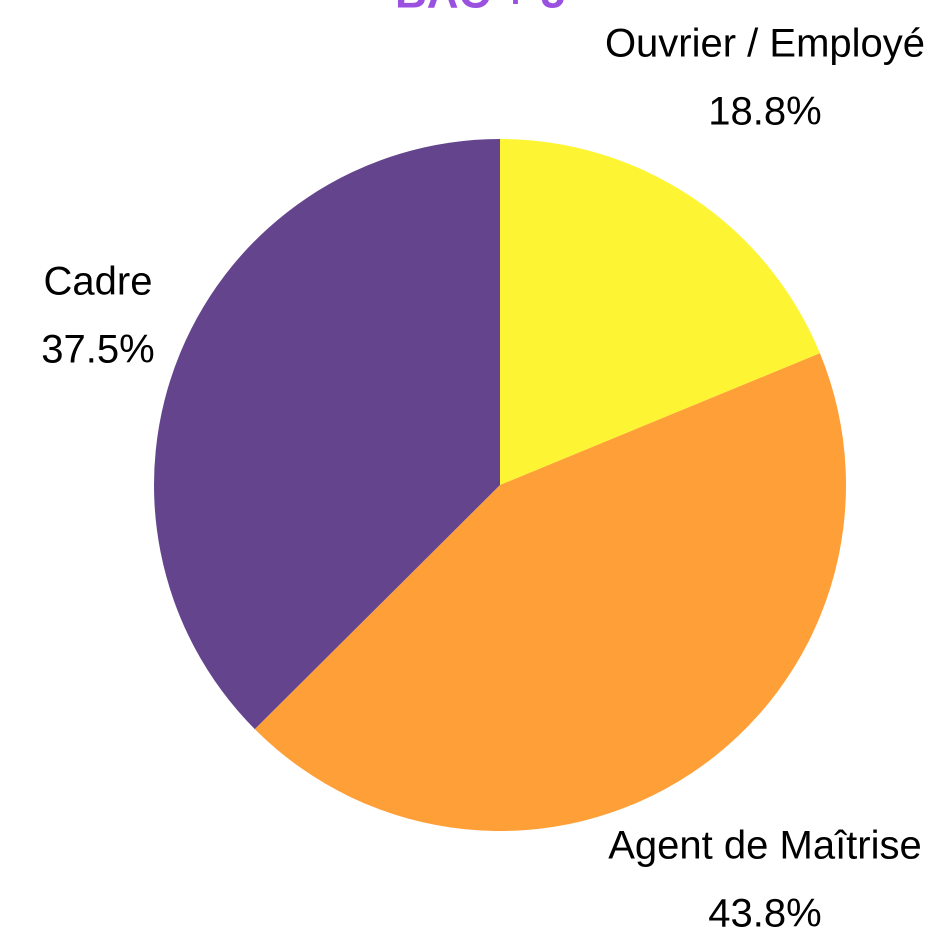  I want to click on chart-title: BAC + 5, so click(480, 9).